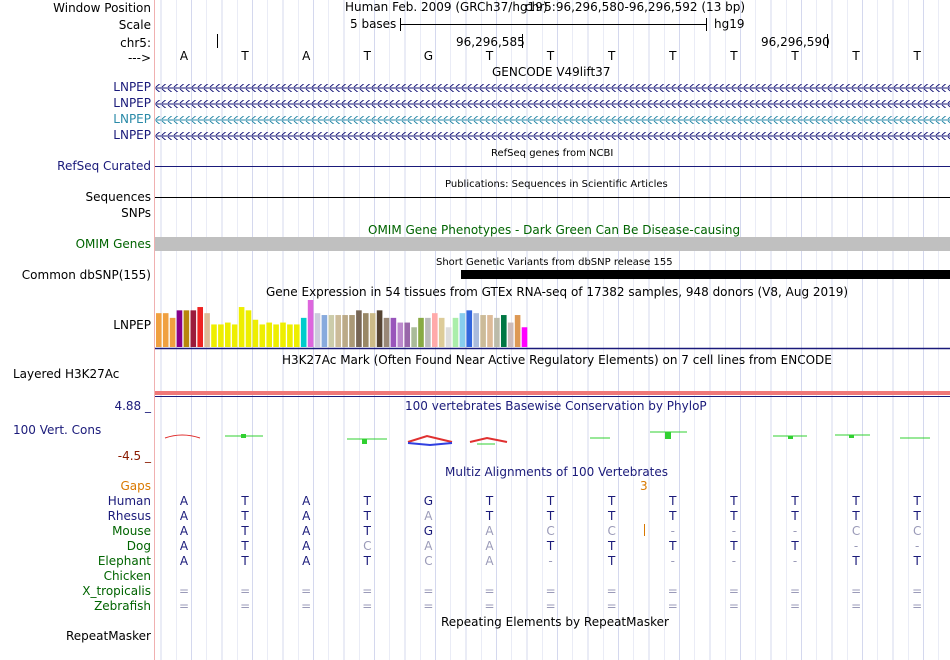 This screenshot has width=950, height=660. What do you see at coordinates (553, 24) in the screenshot?
I see `scale-bar` at bounding box center [553, 24].